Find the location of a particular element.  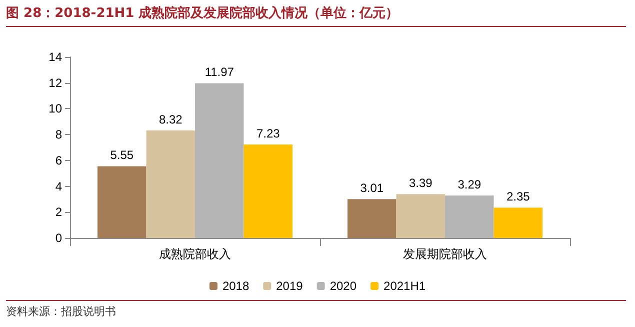

legend-label: 2018 is located at coordinates (236, 286).